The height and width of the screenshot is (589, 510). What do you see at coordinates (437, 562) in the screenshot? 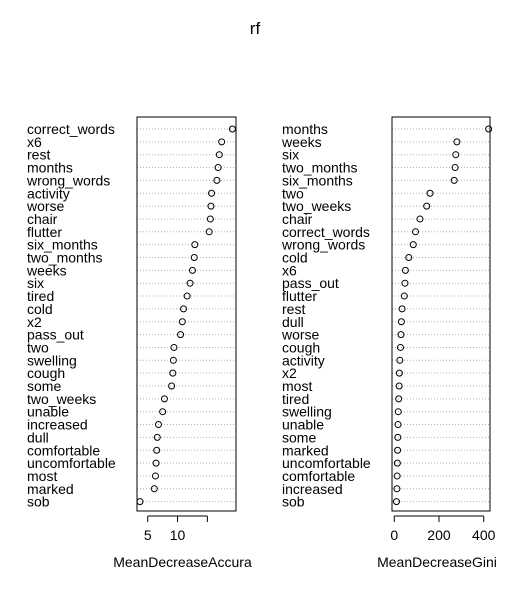
I see `x-axis-title: MeanDecreaseGini` at bounding box center [437, 562].